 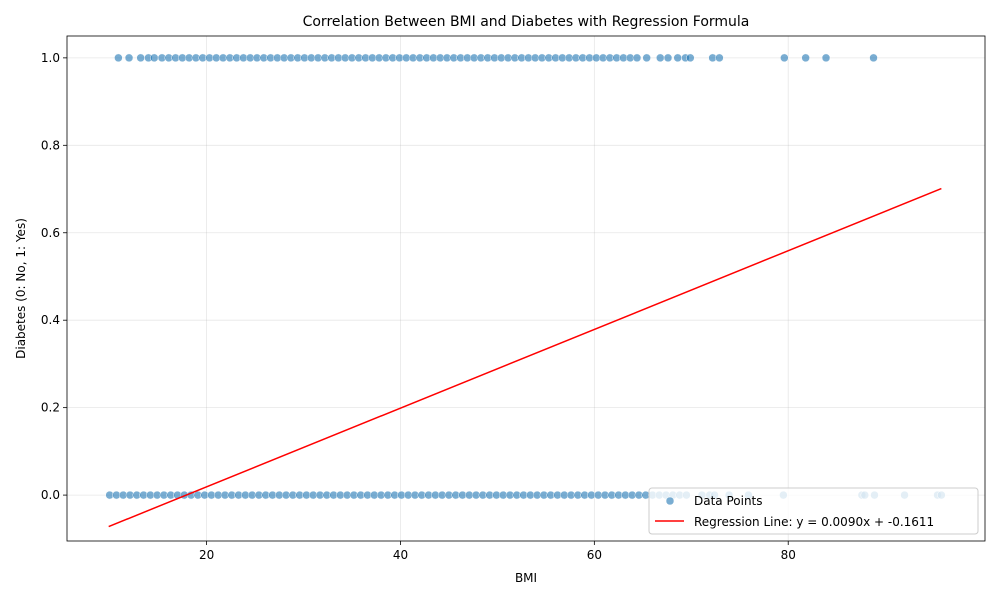 What do you see at coordinates (21, 288) in the screenshot?
I see `y-axis-label: Diabetes (0: No, 1: Yes)` at bounding box center [21, 288].